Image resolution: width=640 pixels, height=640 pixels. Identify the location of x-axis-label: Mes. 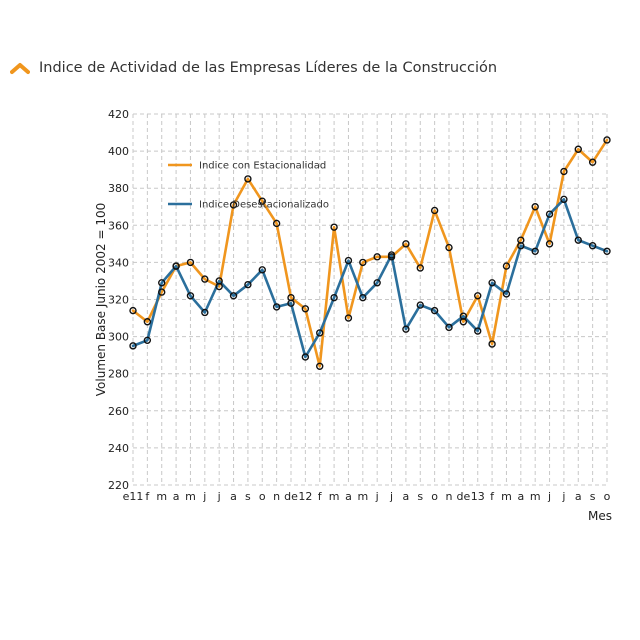
(600, 516).